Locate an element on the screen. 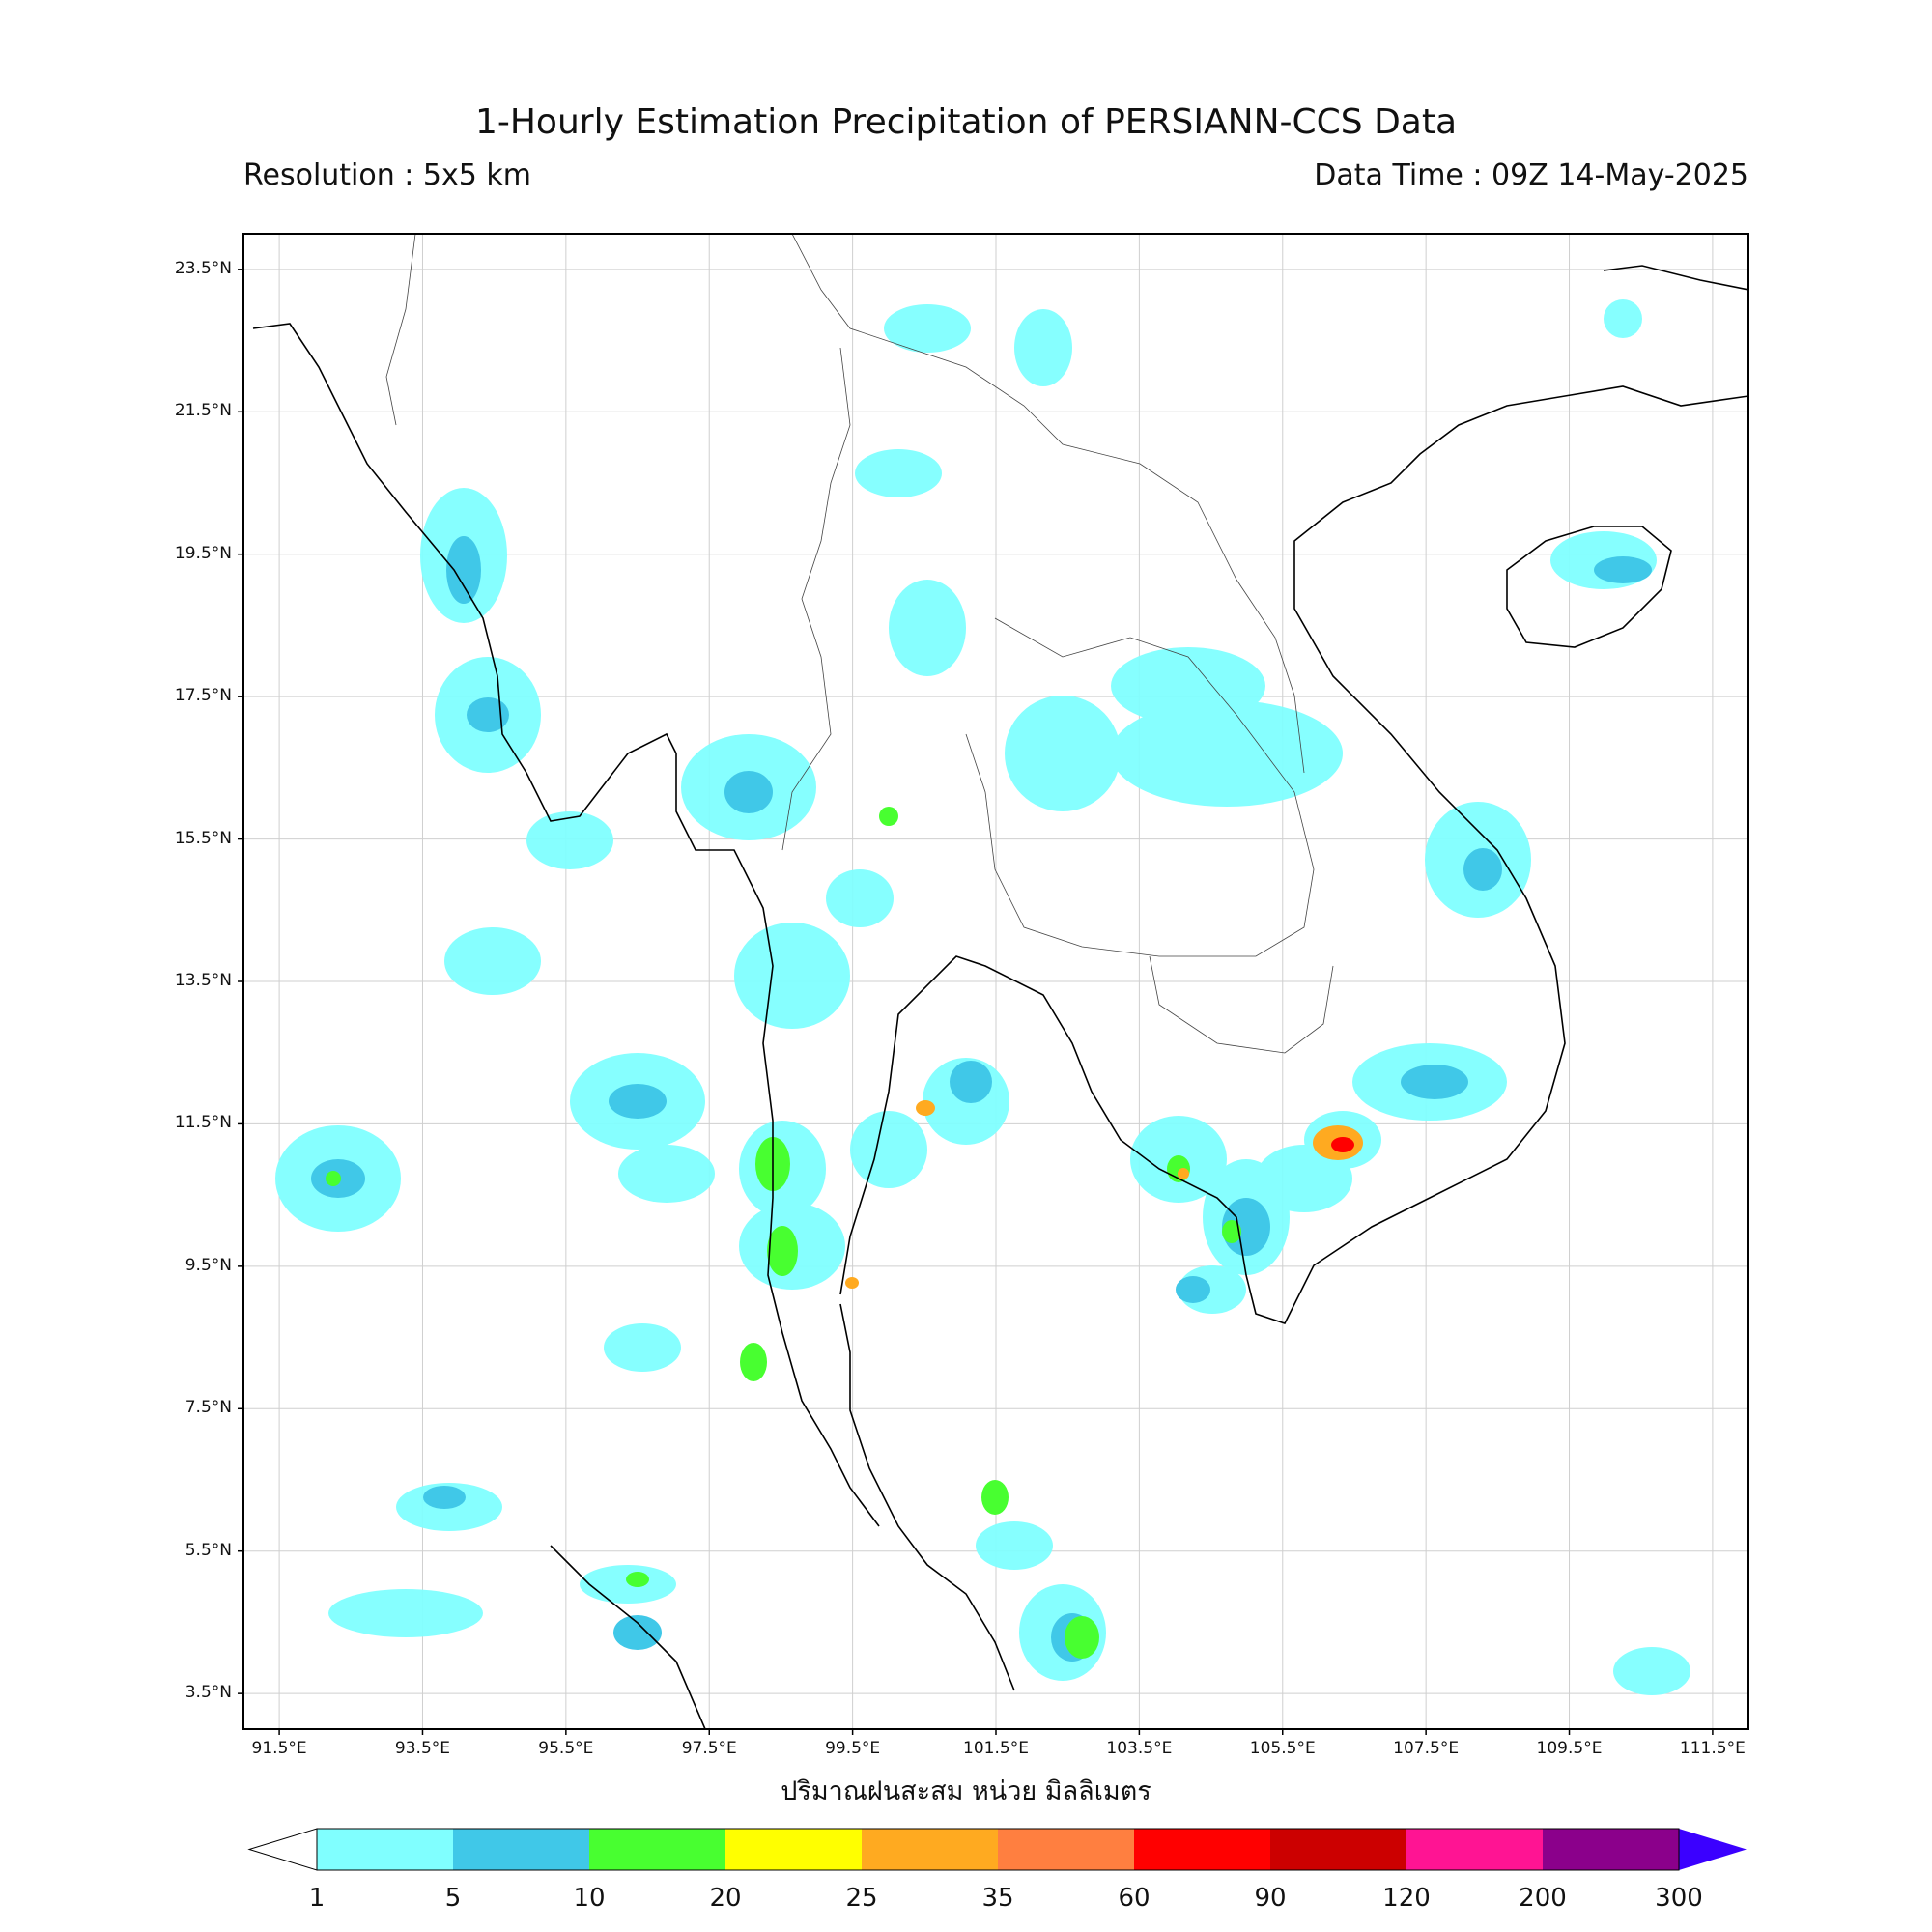  lat-tick-label: 11.5°N is located at coordinates (203, 1123).